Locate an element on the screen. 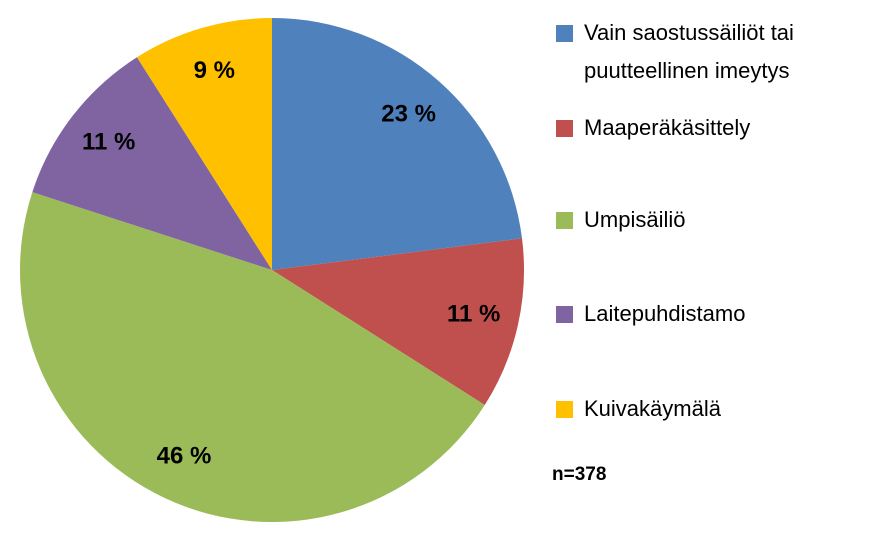 Image resolution: width=887 pixels, height=558 pixels. legend-label: Laitepuhdistamo is located at coordinates (665, 313).